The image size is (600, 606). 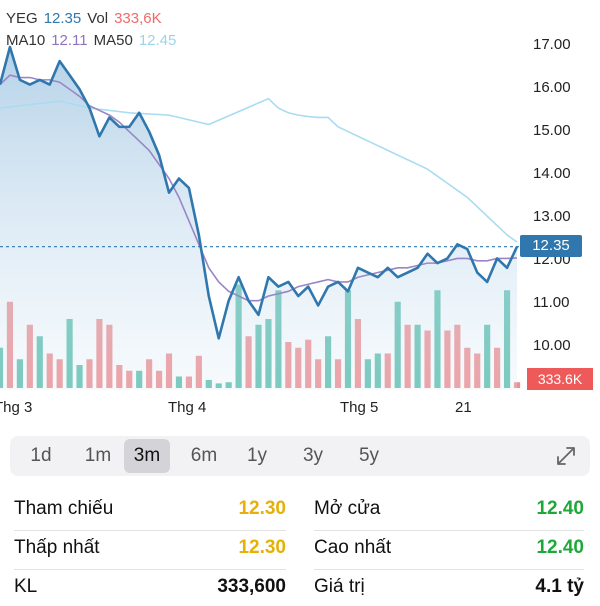 I want to click on x-tick-label: Thg 5, so click(x=359, y=407).